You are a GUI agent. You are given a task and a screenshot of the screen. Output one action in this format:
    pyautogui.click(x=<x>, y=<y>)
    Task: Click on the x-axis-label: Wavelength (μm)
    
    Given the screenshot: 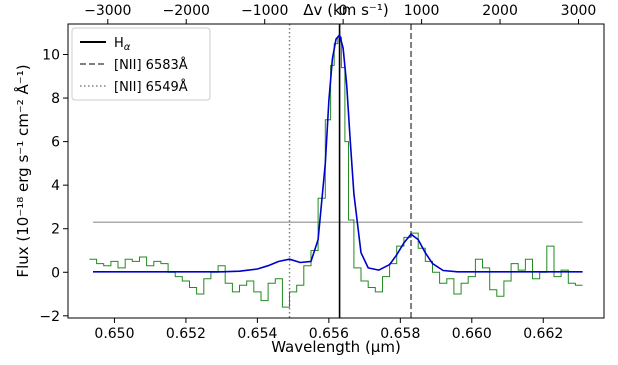 What is the action you would take?
    pyautogui.click(x=336, y=347)
    